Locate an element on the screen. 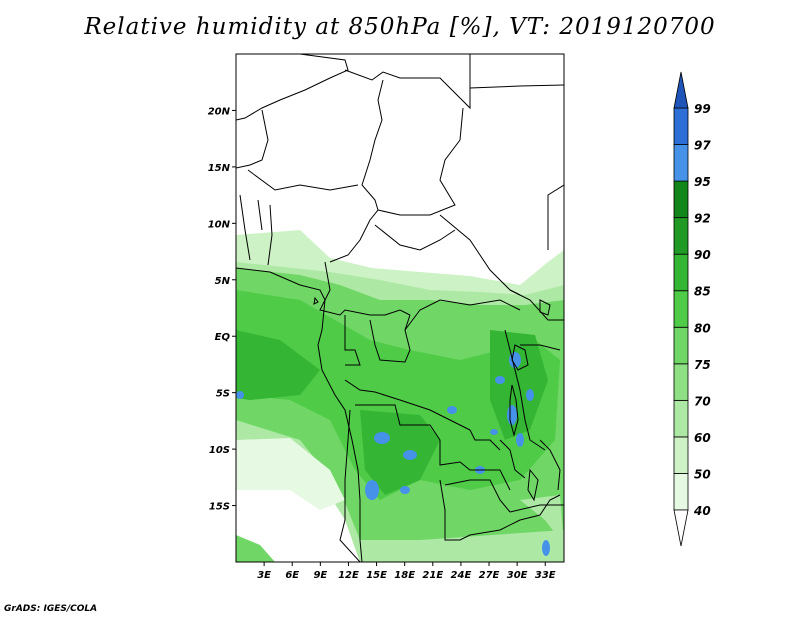 The image size is (800, 618). colorbar-bottom-arrow is located at coordinates (681, 528).